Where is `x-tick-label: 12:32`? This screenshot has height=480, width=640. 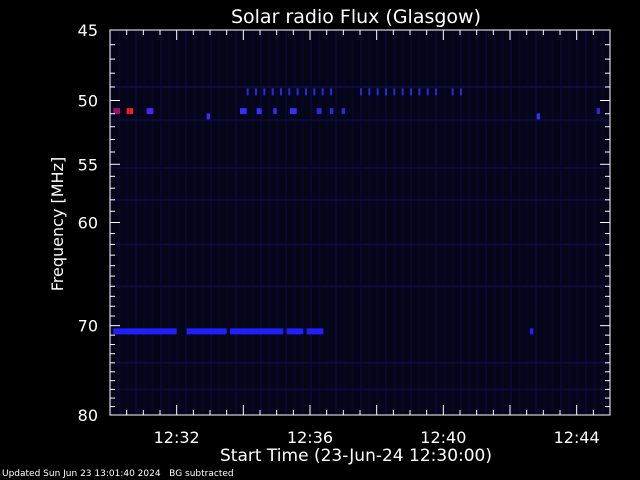 x-tick-label: 12:32 is located at coordinates (177, 437).